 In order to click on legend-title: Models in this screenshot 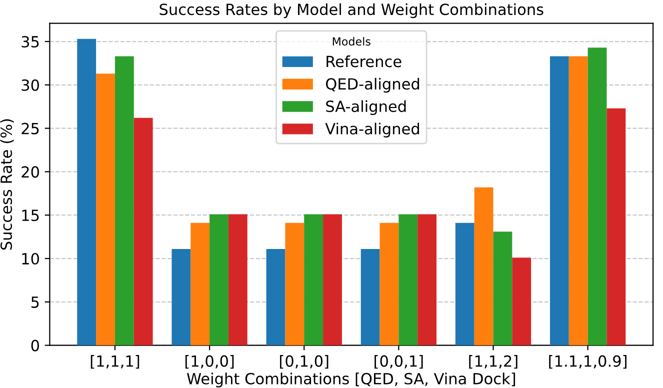, I will do `click(351, 41)`.